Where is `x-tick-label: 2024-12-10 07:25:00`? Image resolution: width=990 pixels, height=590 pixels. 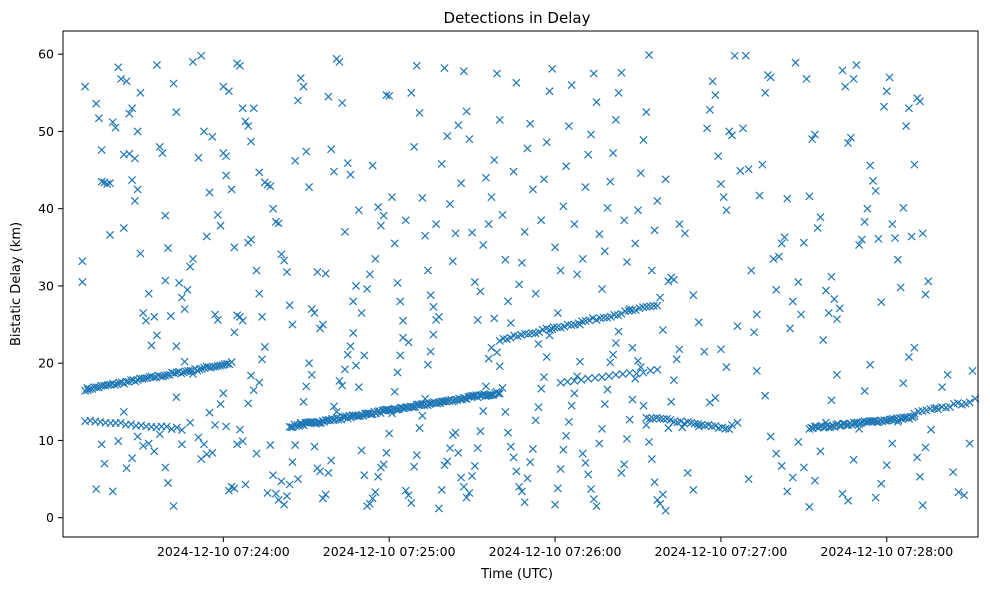
x-tick-label: 2024-12-10 07:25:00 is located at coordinates (389, 551).